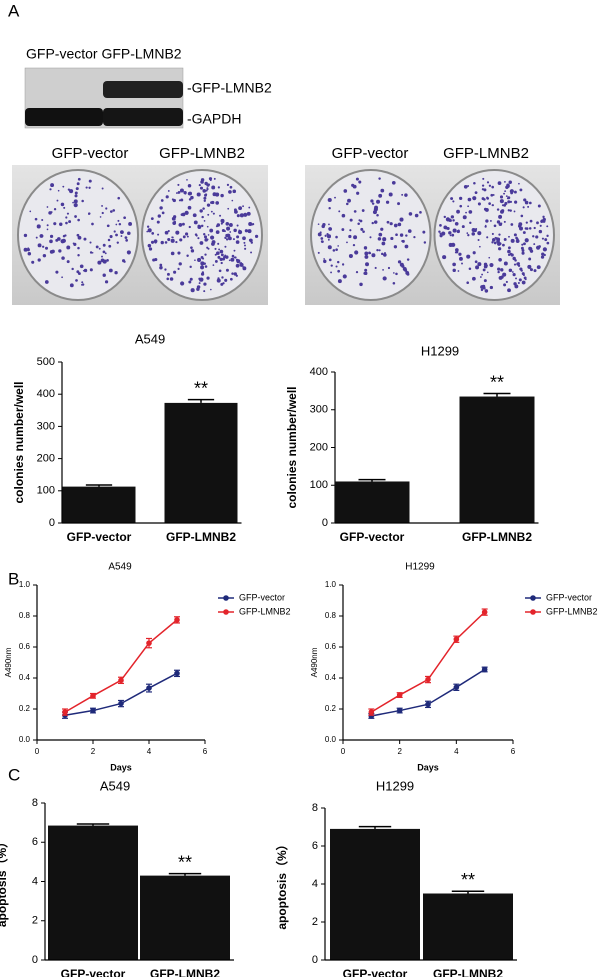 The height and width of the screenshot is (977, 600). I want to click on legend-marker, so click(533, 598).